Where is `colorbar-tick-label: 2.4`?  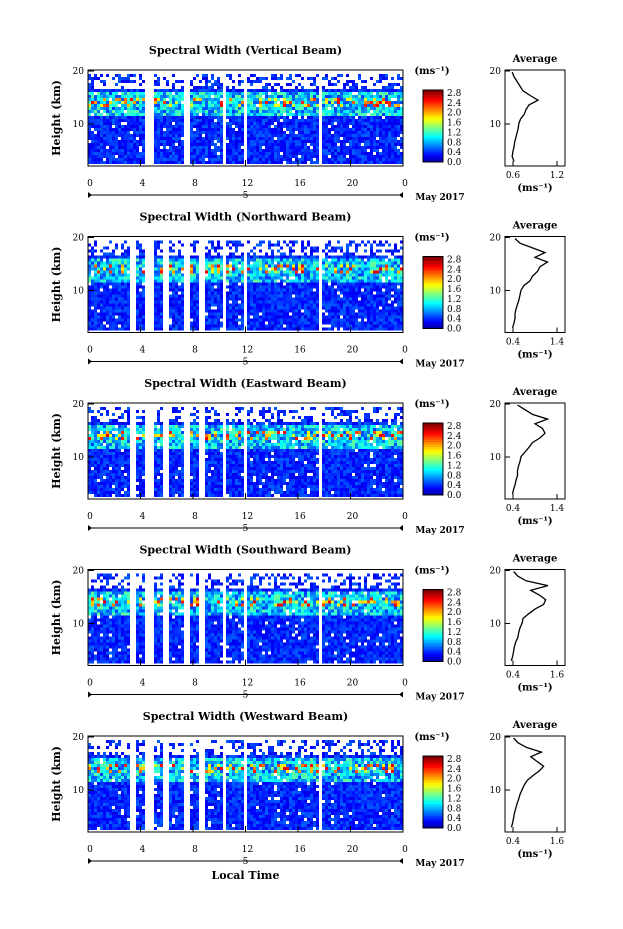 colorbar-tick-label: 2.4 is located at coordinates (454, 770).